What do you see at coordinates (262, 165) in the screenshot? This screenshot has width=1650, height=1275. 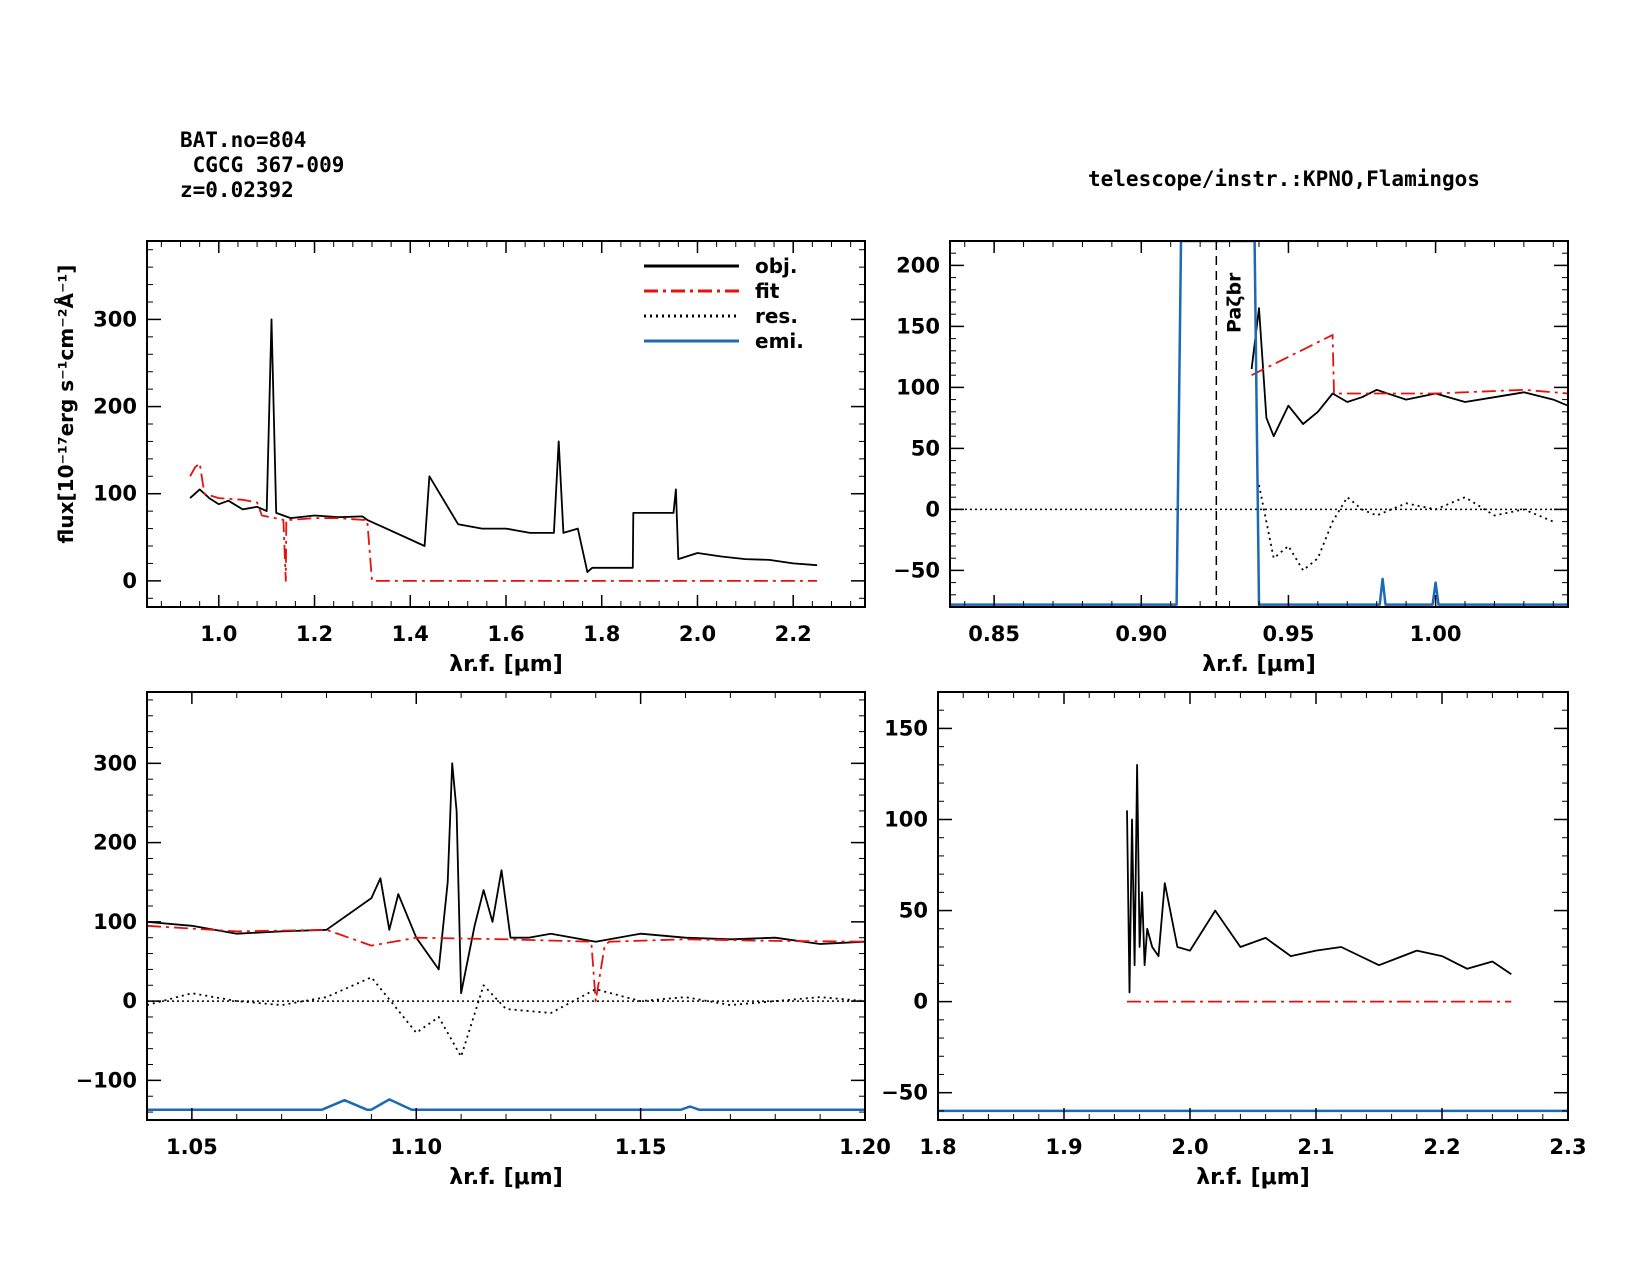 I see `galaxy-name: CGCG 367-009` at bounding box center [262, 165].